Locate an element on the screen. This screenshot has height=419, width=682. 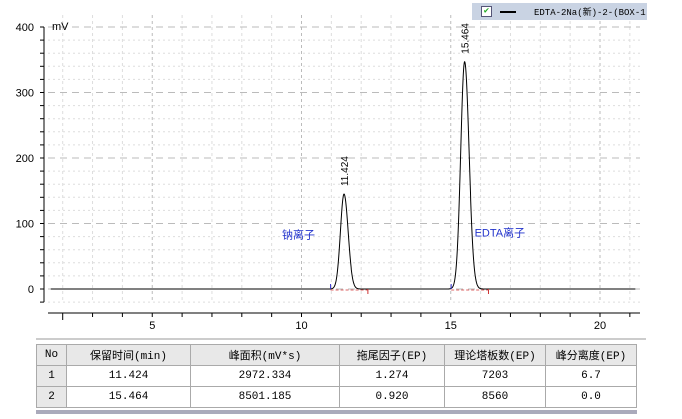
cell: 0.920 is located at coordinates (392, 397).